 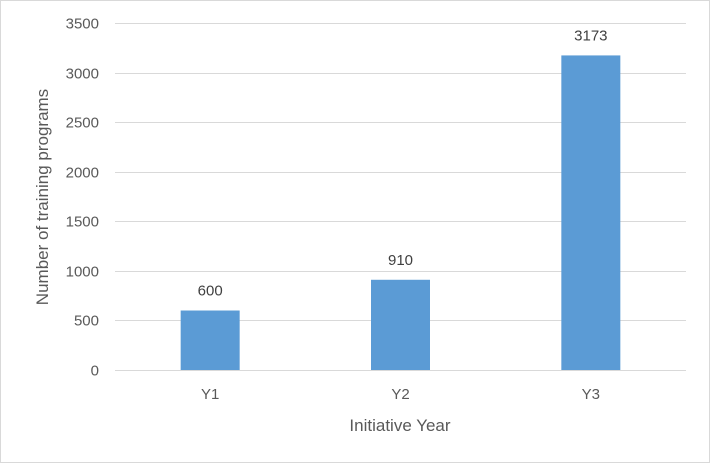 What do you see at coordinates (399, 425) in the screenshot?
I see `x-axis-title: Initiative Year` at bounding box center [399, 425].